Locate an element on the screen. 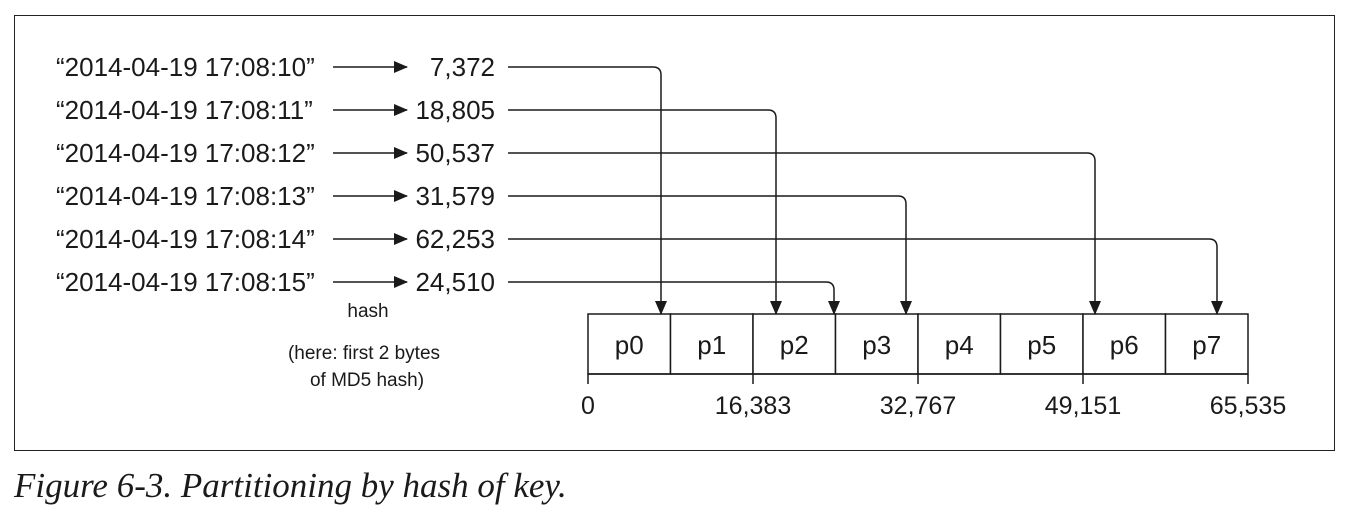 The height and width of the screenshot is (526, 1362). partition-label-p1: p1 is located at coordinates (711, 345).